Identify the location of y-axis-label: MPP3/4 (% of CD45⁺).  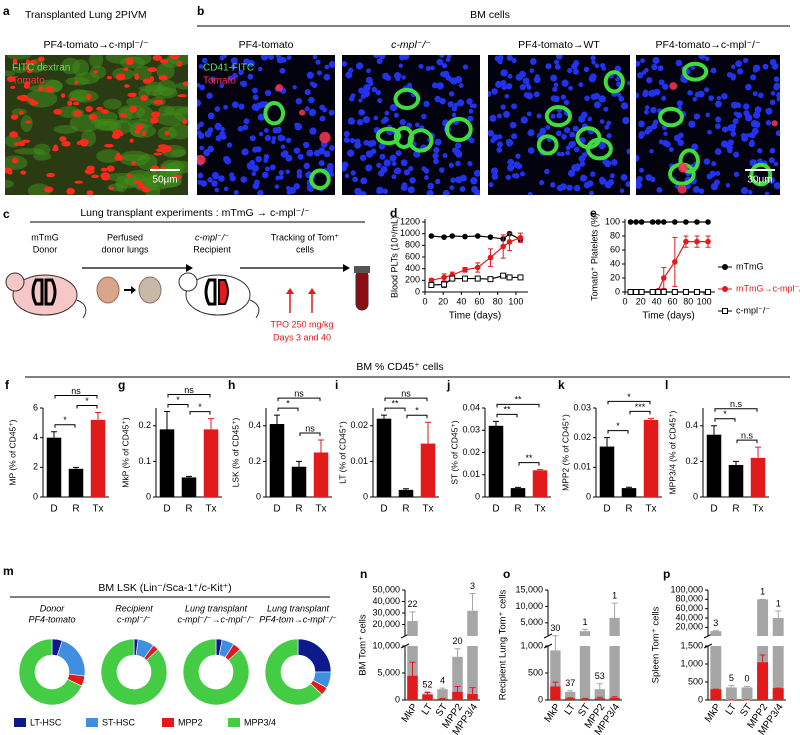
(672, 452).